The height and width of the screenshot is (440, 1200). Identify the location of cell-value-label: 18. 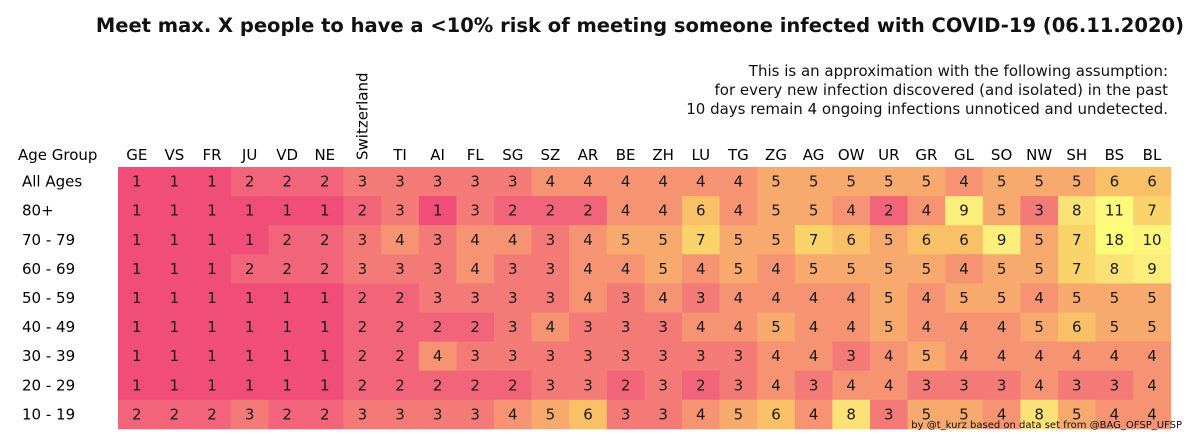
(1114, 240).